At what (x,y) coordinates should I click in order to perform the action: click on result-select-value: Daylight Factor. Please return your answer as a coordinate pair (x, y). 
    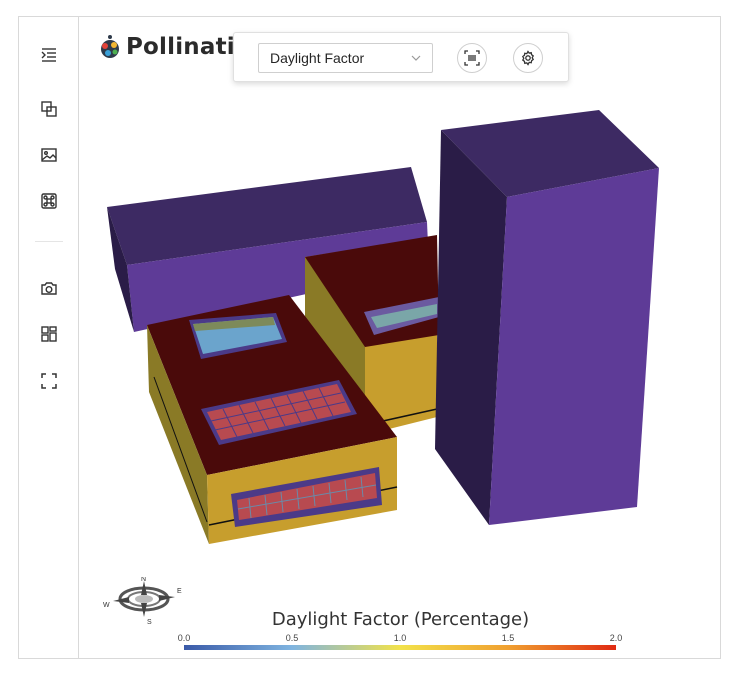
    Looking at the image, I should click on (317, 58).